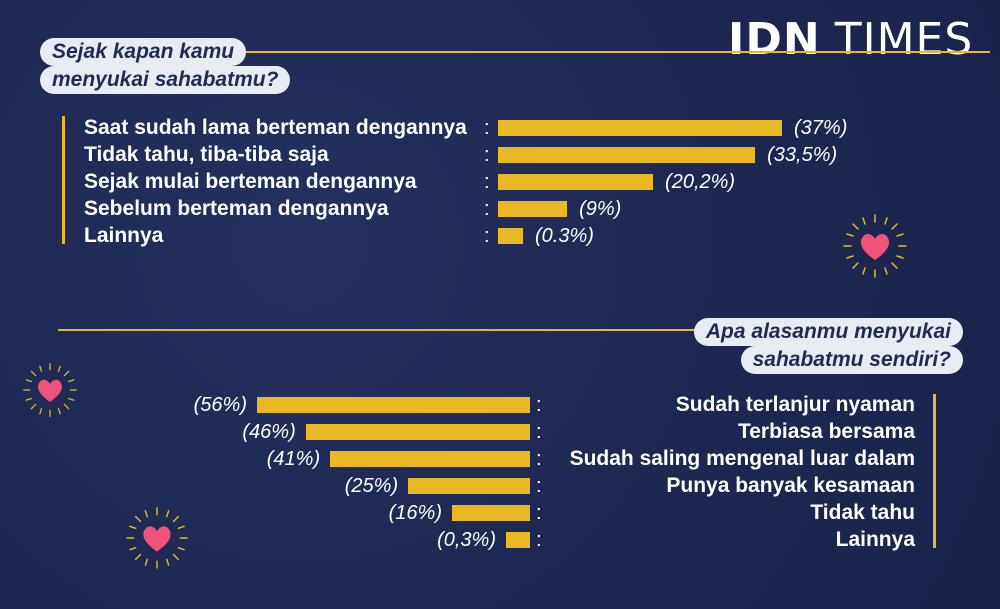  Describe the element at coordinates (269, 432) in the screenshot. I see `chart2-value-label: (46%)` at that location.